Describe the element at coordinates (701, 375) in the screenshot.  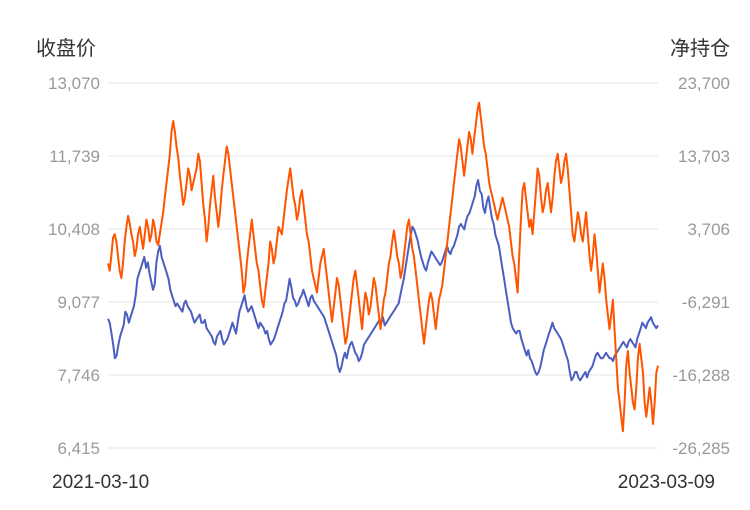
I see `y-right-tick-label: -16,288` at that location.